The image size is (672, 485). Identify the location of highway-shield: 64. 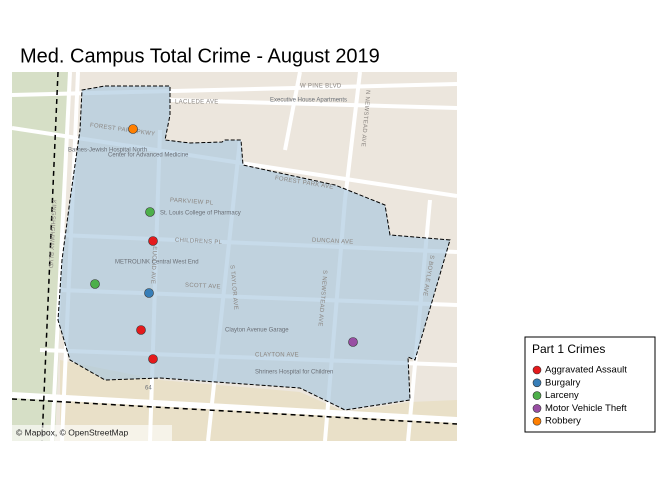
(148, 389).